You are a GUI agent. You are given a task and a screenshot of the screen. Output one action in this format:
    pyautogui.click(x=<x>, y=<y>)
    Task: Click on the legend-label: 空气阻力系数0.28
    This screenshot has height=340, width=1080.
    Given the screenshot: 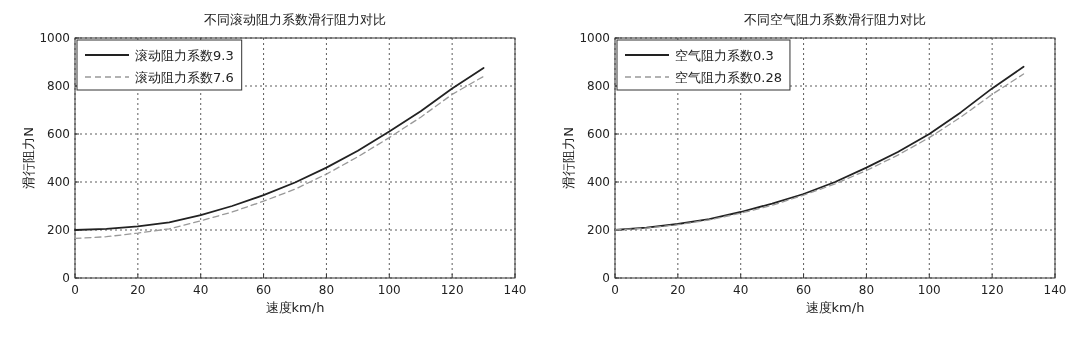 What is the action you would take?
    pyautogui.click(x=728, y=77)
    